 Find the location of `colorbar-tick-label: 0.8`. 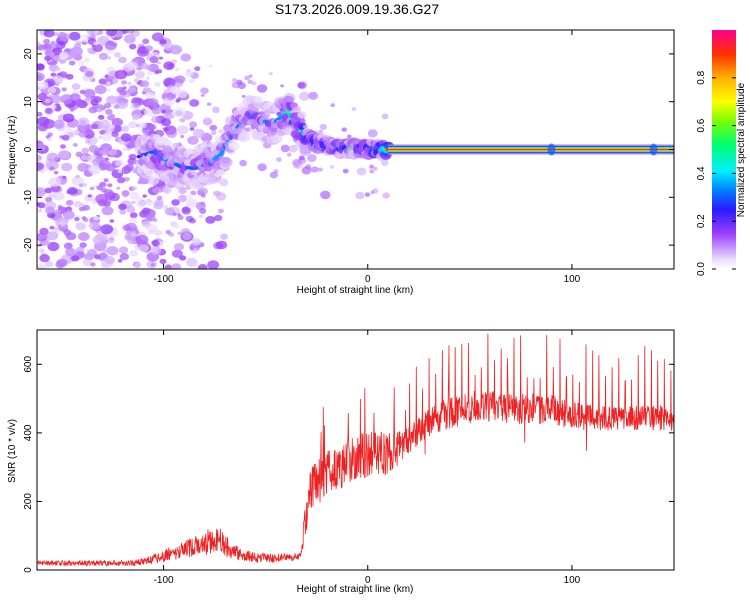

colorbar-tick-label: 0.8 is located at coordinates (701, 77).